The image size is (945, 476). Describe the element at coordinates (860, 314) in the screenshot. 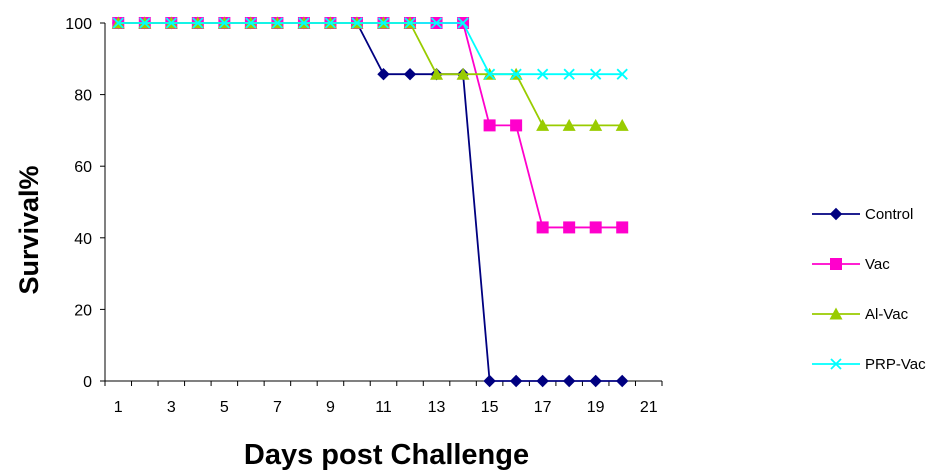

I see `legend-item: Al-Vac` at that location.